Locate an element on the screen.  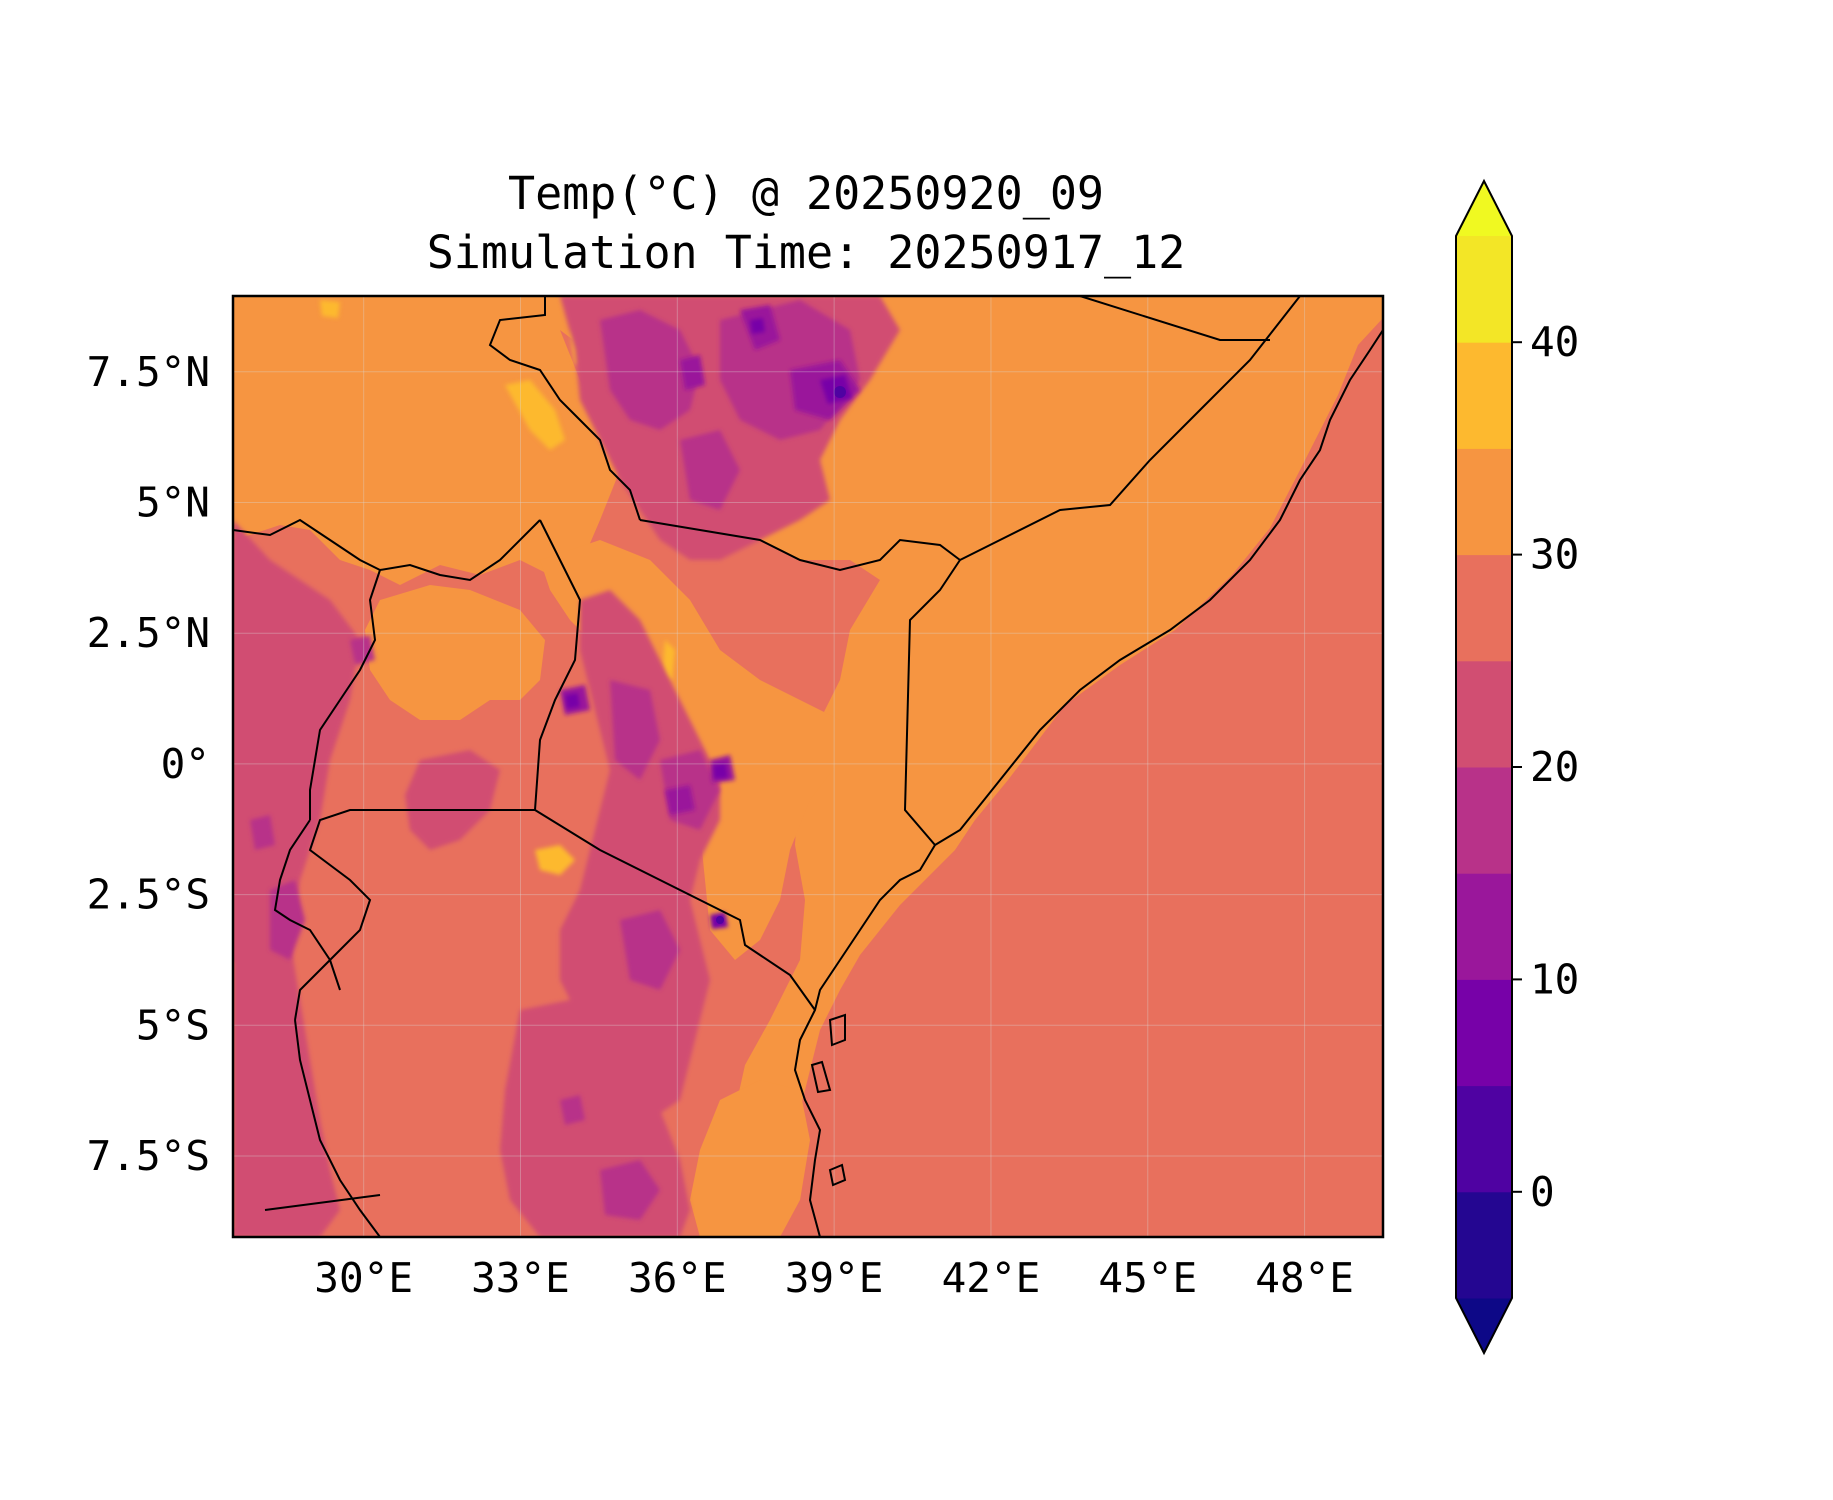
hot-land-se-tz is located at coordinates (750, 1158).